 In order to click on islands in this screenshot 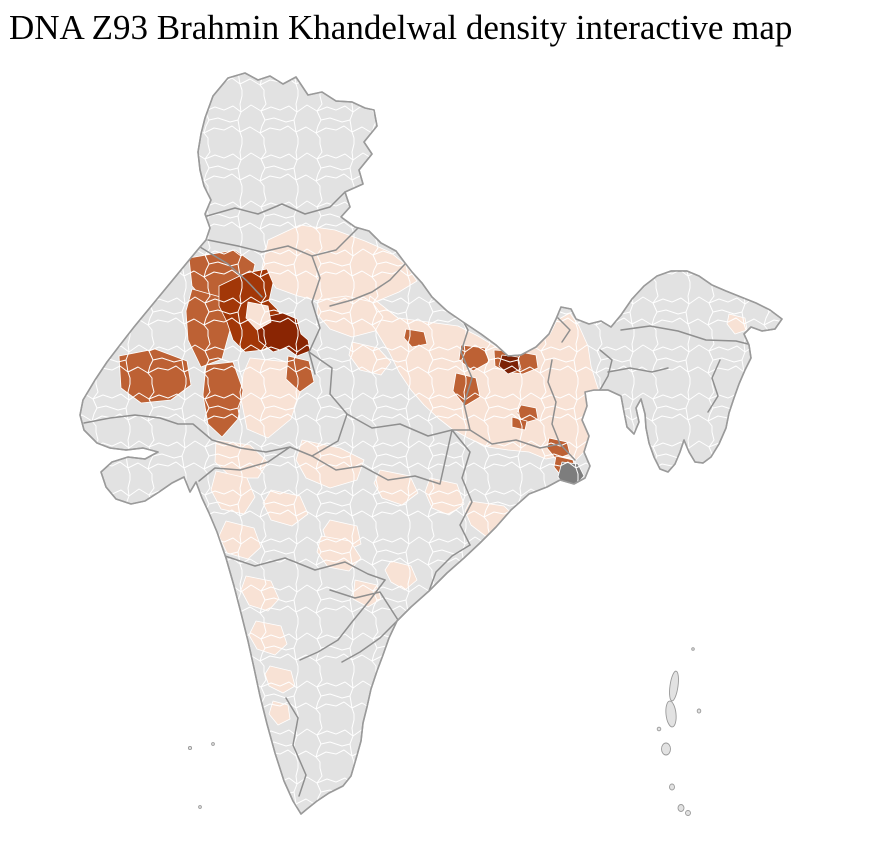, I will do `click(444, 731)`.